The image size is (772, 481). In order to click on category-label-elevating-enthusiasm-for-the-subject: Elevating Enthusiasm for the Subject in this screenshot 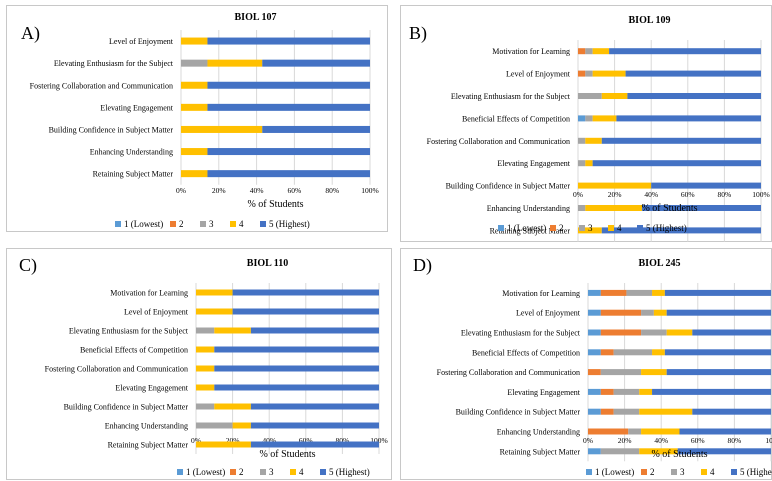, I will do `click(521, 333)`.